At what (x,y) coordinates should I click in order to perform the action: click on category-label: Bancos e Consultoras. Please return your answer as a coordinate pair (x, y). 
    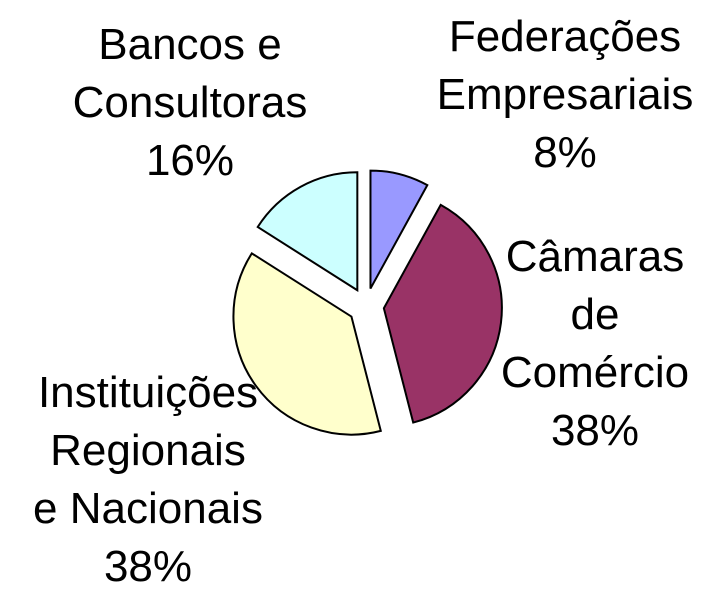
    Looking at the image, I should click on (190, 73).